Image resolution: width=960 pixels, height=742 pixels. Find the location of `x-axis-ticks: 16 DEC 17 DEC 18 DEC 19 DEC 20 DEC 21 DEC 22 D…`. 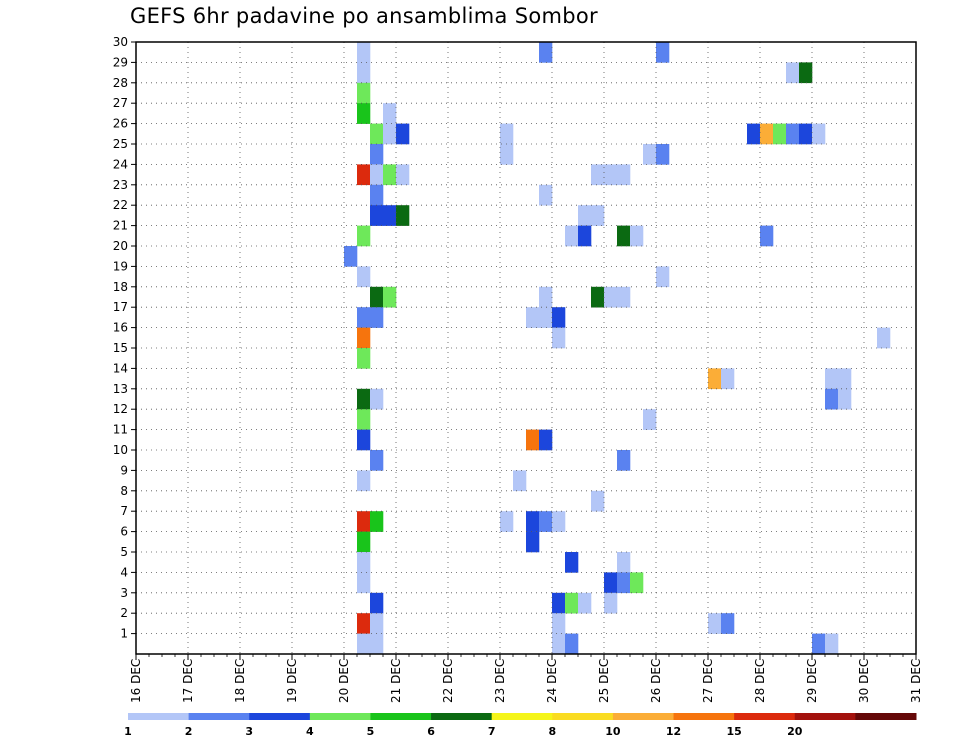

x-axis-ticks: 16 DEC 17 DEC 18 DEC 19 DEC 20 DEC 21 DEC 22 D… is located at coordinates (526, 678).